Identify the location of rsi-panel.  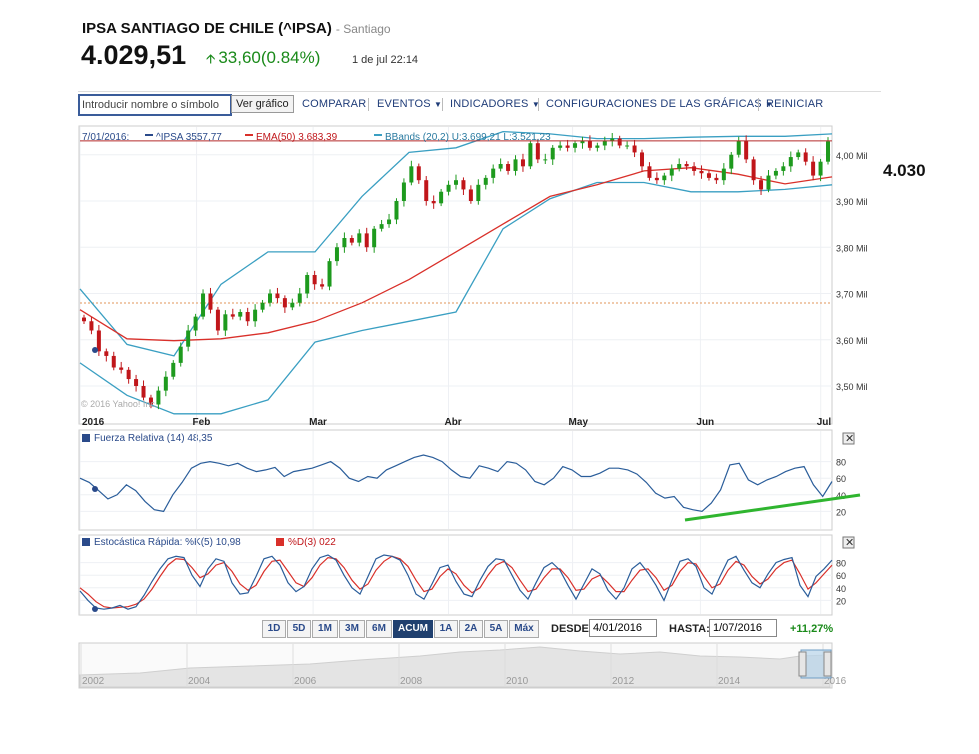
(455, 480).